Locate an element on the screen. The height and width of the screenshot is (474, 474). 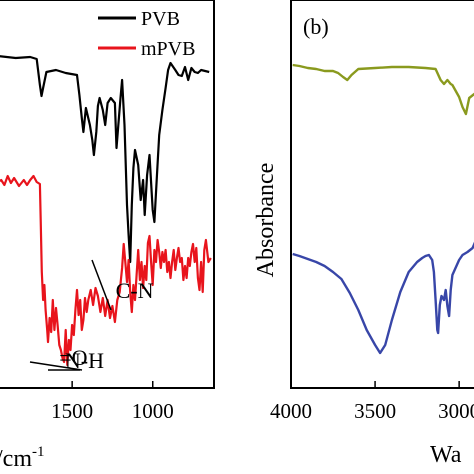
panel-b-series-1-line is located at coordinates (383, 89).